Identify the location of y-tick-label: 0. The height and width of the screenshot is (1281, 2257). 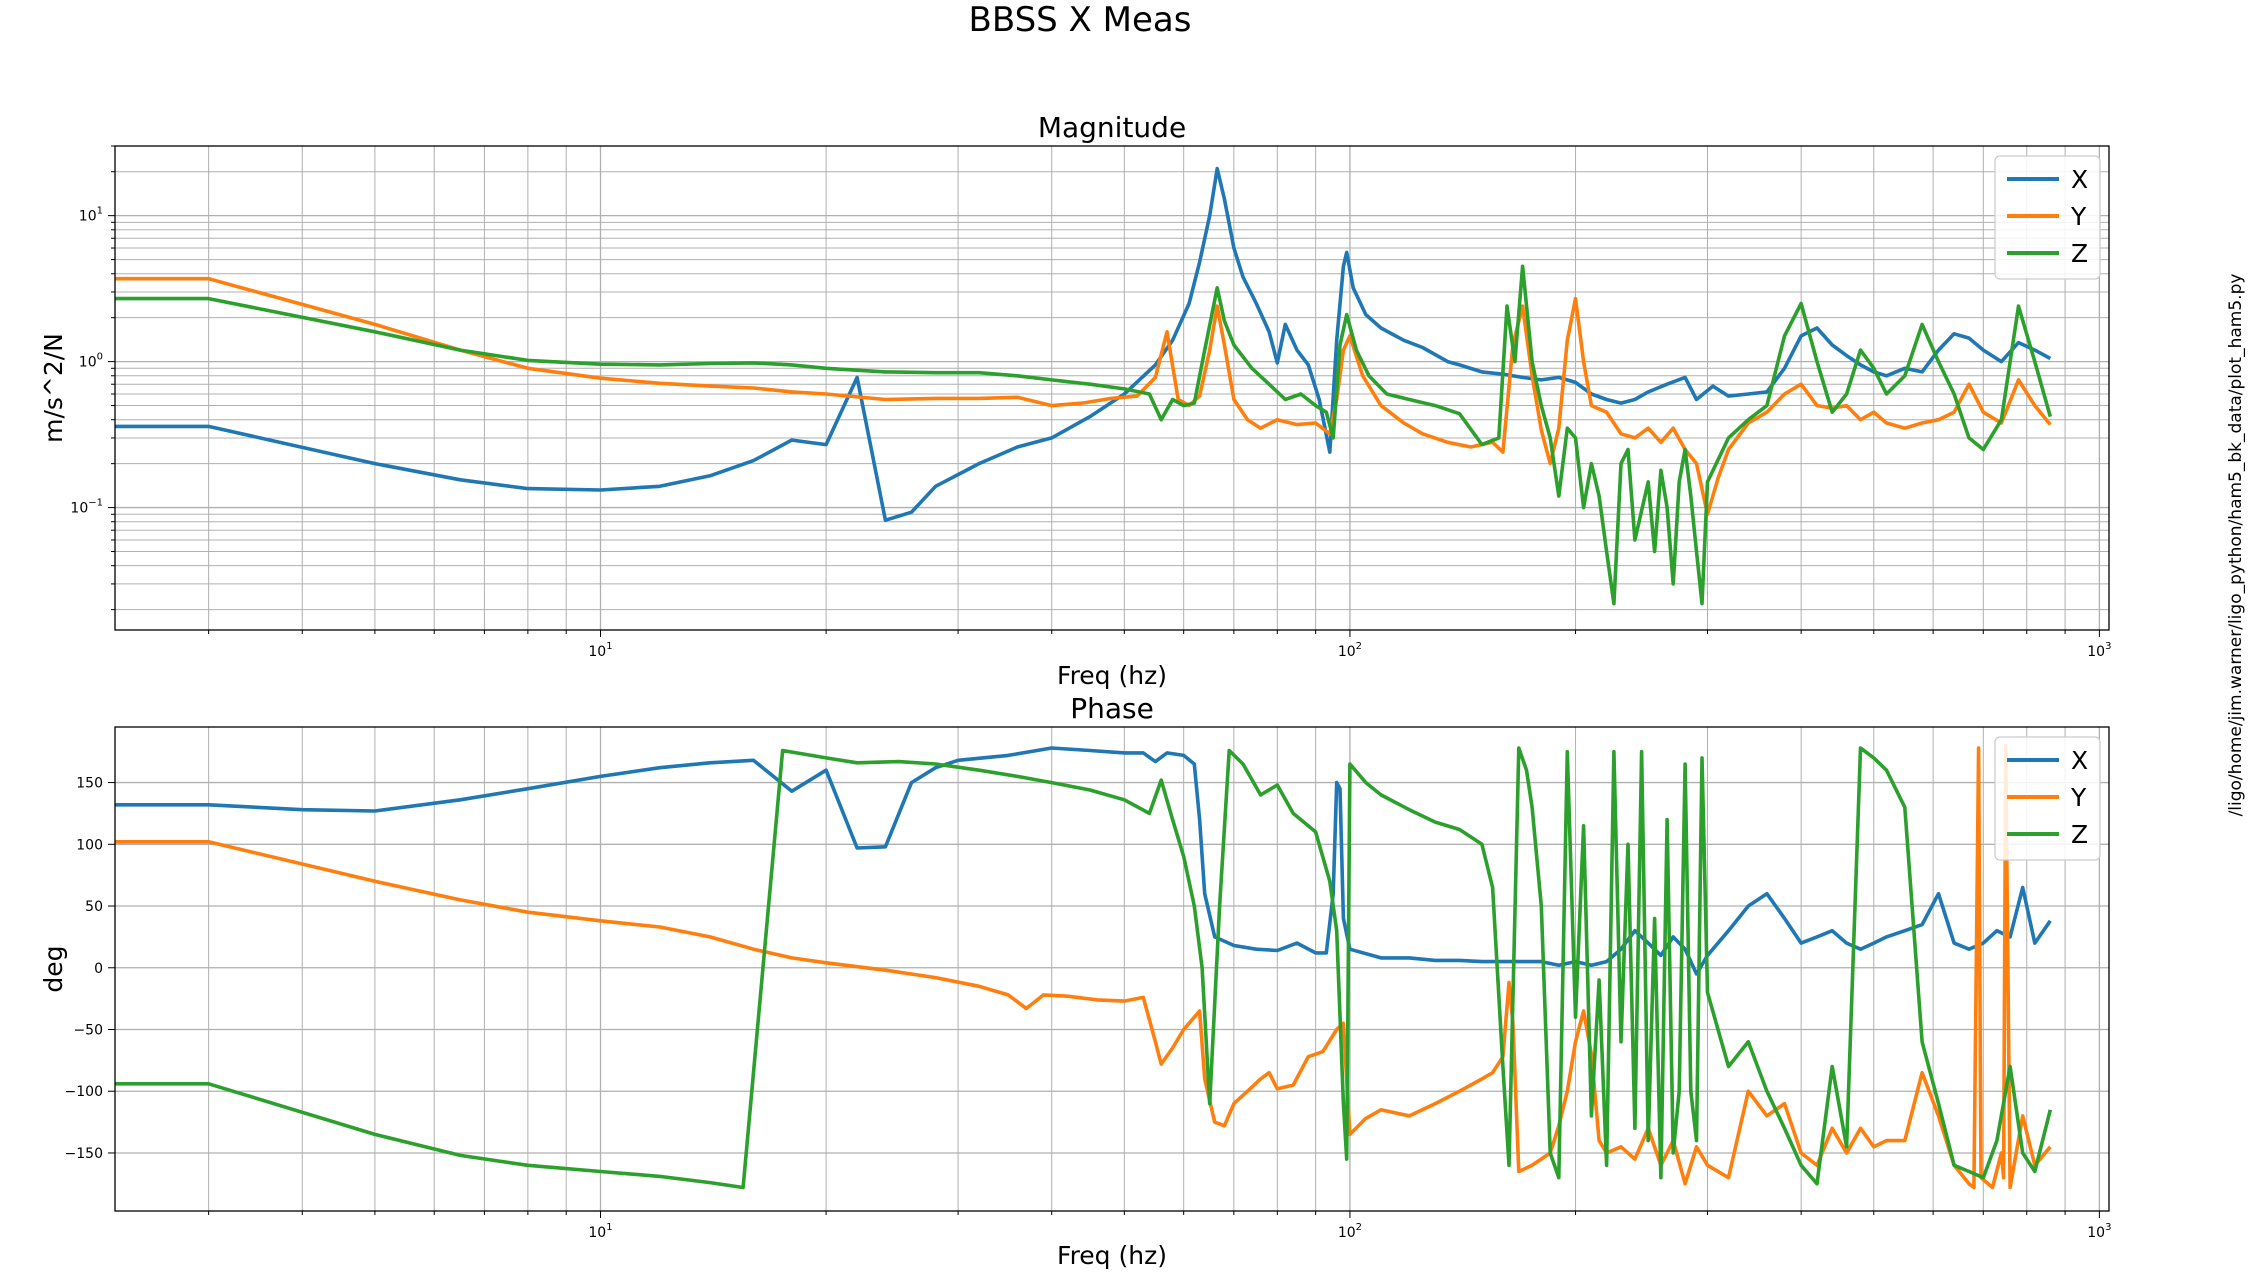
(98, 969).